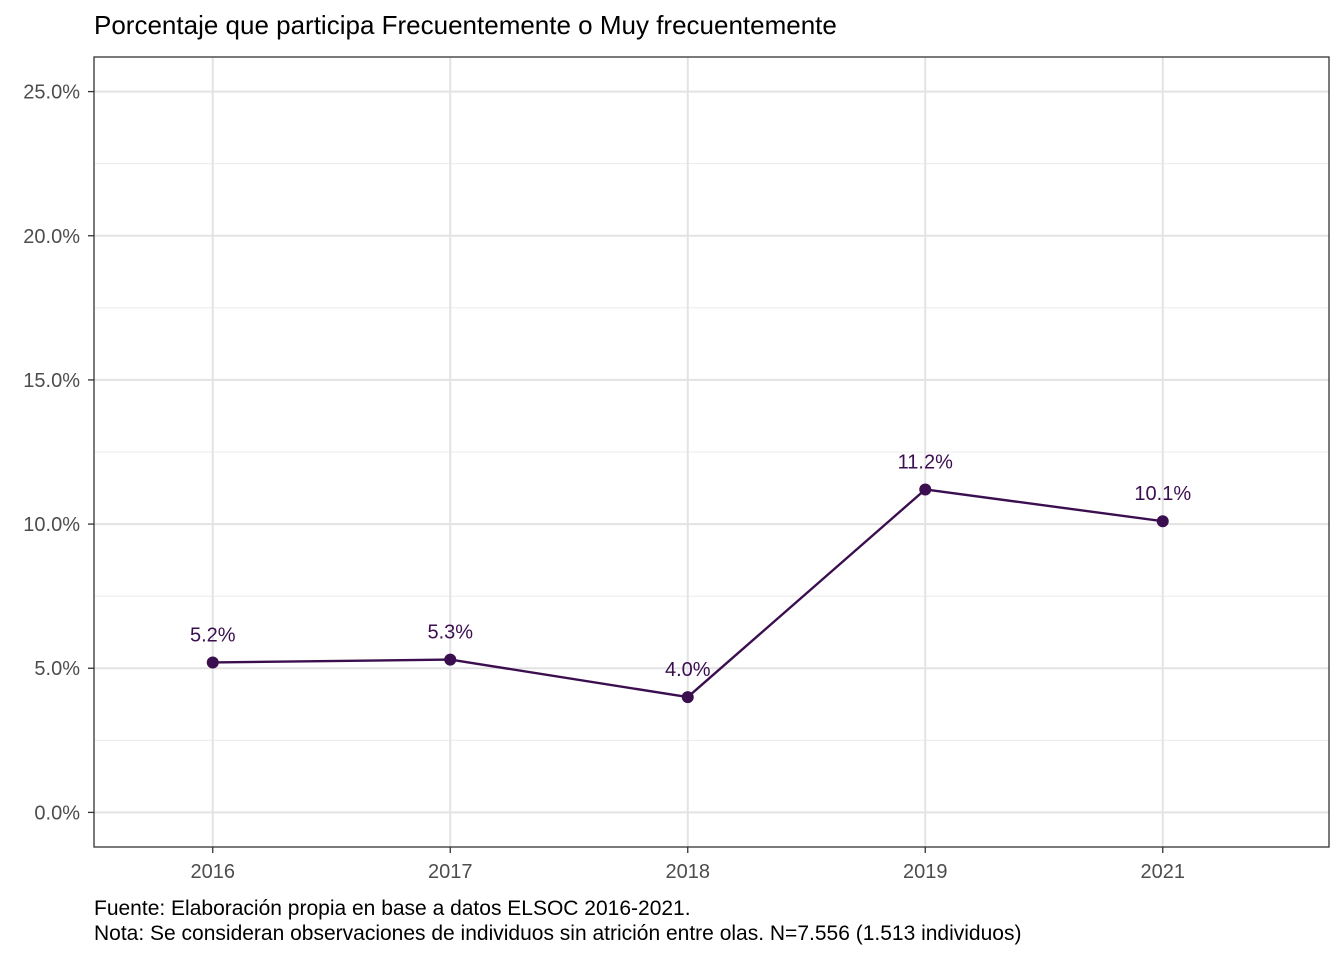 The image size is (1344, 960). Describe the element at coordinates (213, 872) in the screenshot. I see `x-tick-label: 2016` at that location.